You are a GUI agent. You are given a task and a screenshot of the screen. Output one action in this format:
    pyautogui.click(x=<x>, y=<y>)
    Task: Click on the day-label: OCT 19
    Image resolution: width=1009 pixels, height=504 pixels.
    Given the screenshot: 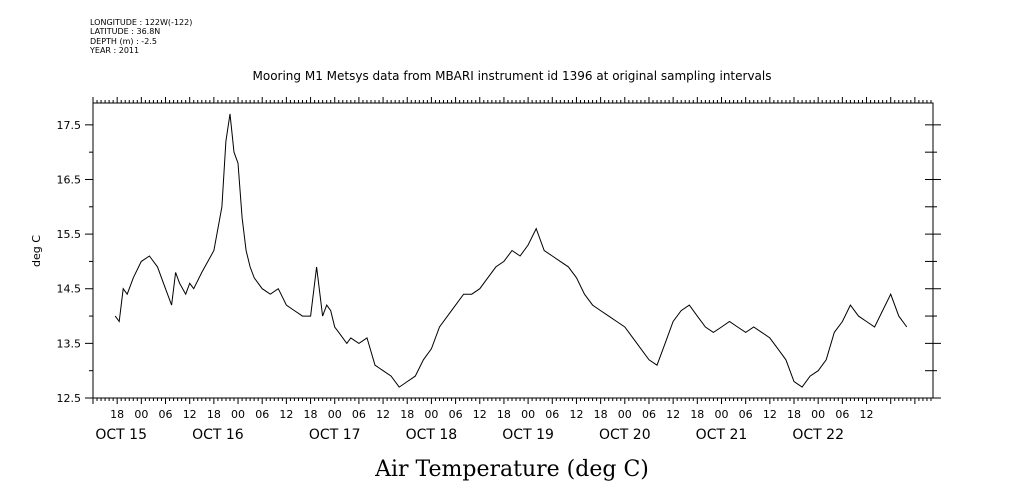 What is the action you would take?
    pyautogui.click(x=528, y=435)
    